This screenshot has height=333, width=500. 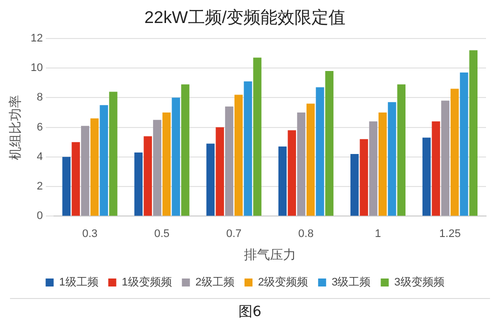 What do you see at coordinates (39, 156) in the screenshot?
I see `y-tick-label: 4` at bounding box center [39, 156].